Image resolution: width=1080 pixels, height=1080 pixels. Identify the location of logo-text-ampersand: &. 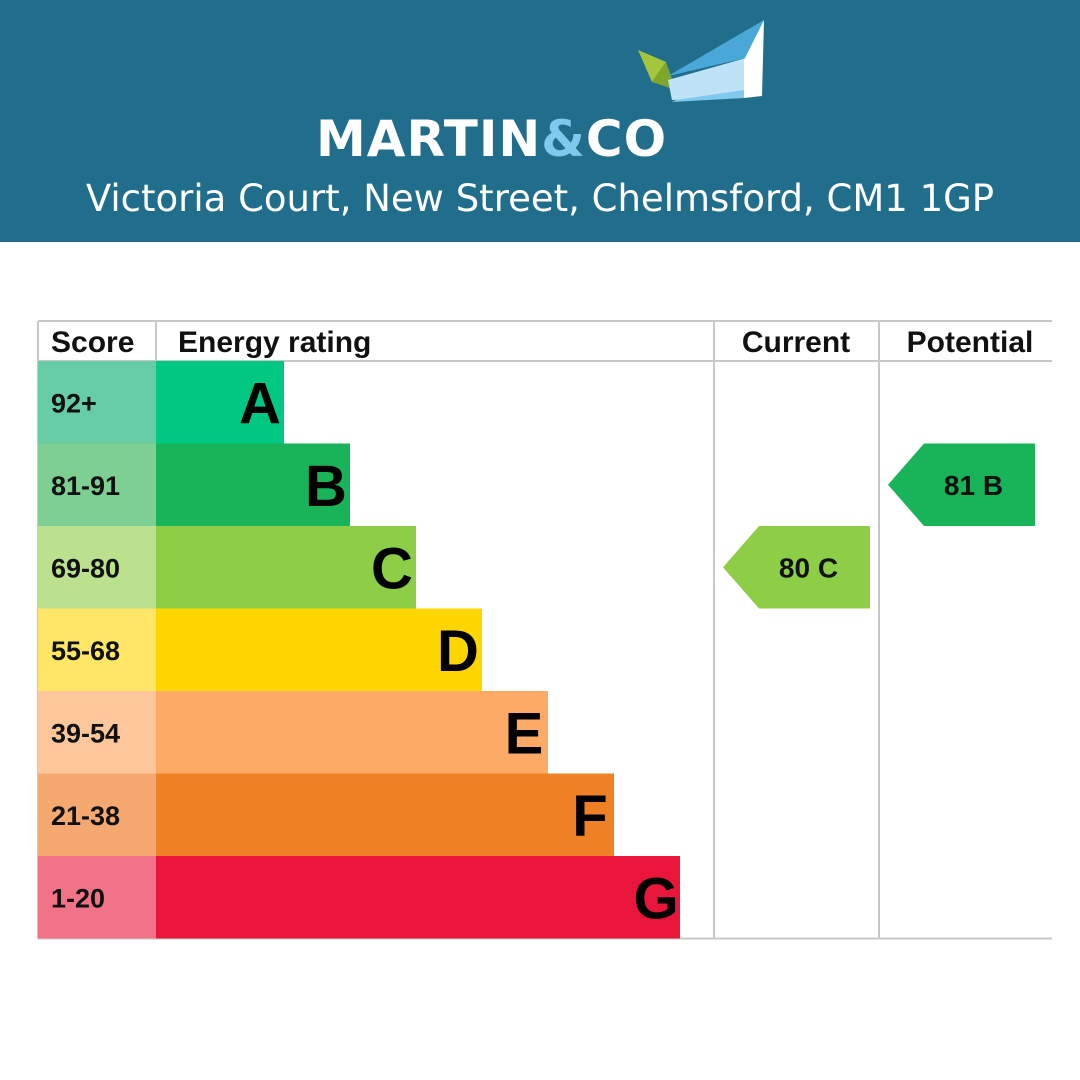
(563, 139).